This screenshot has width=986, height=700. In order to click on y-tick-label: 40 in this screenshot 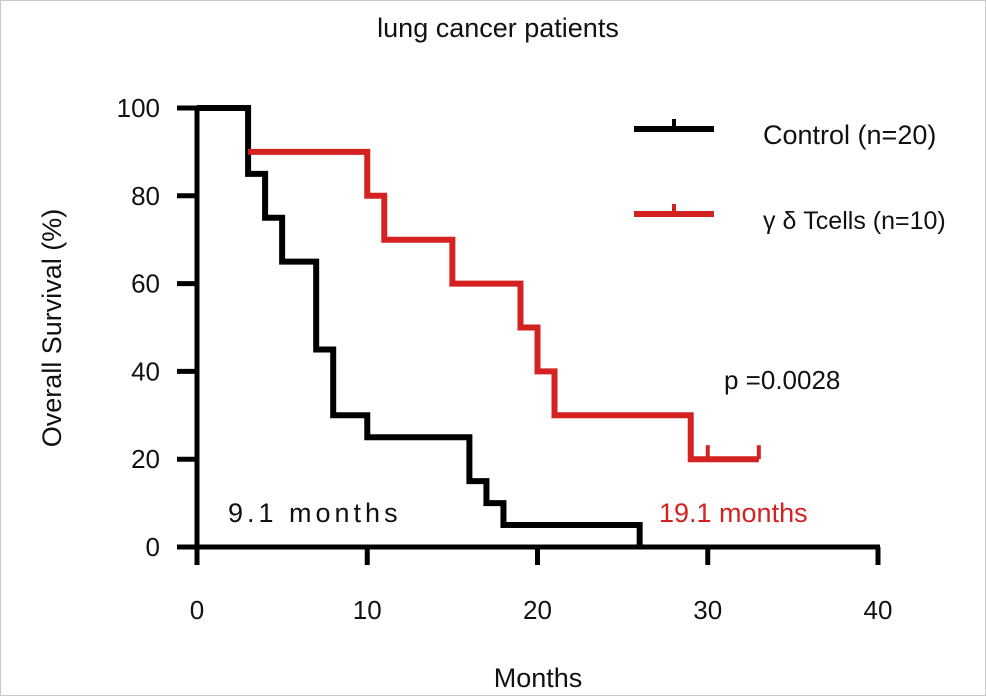, I will do `click(145, 371)`.